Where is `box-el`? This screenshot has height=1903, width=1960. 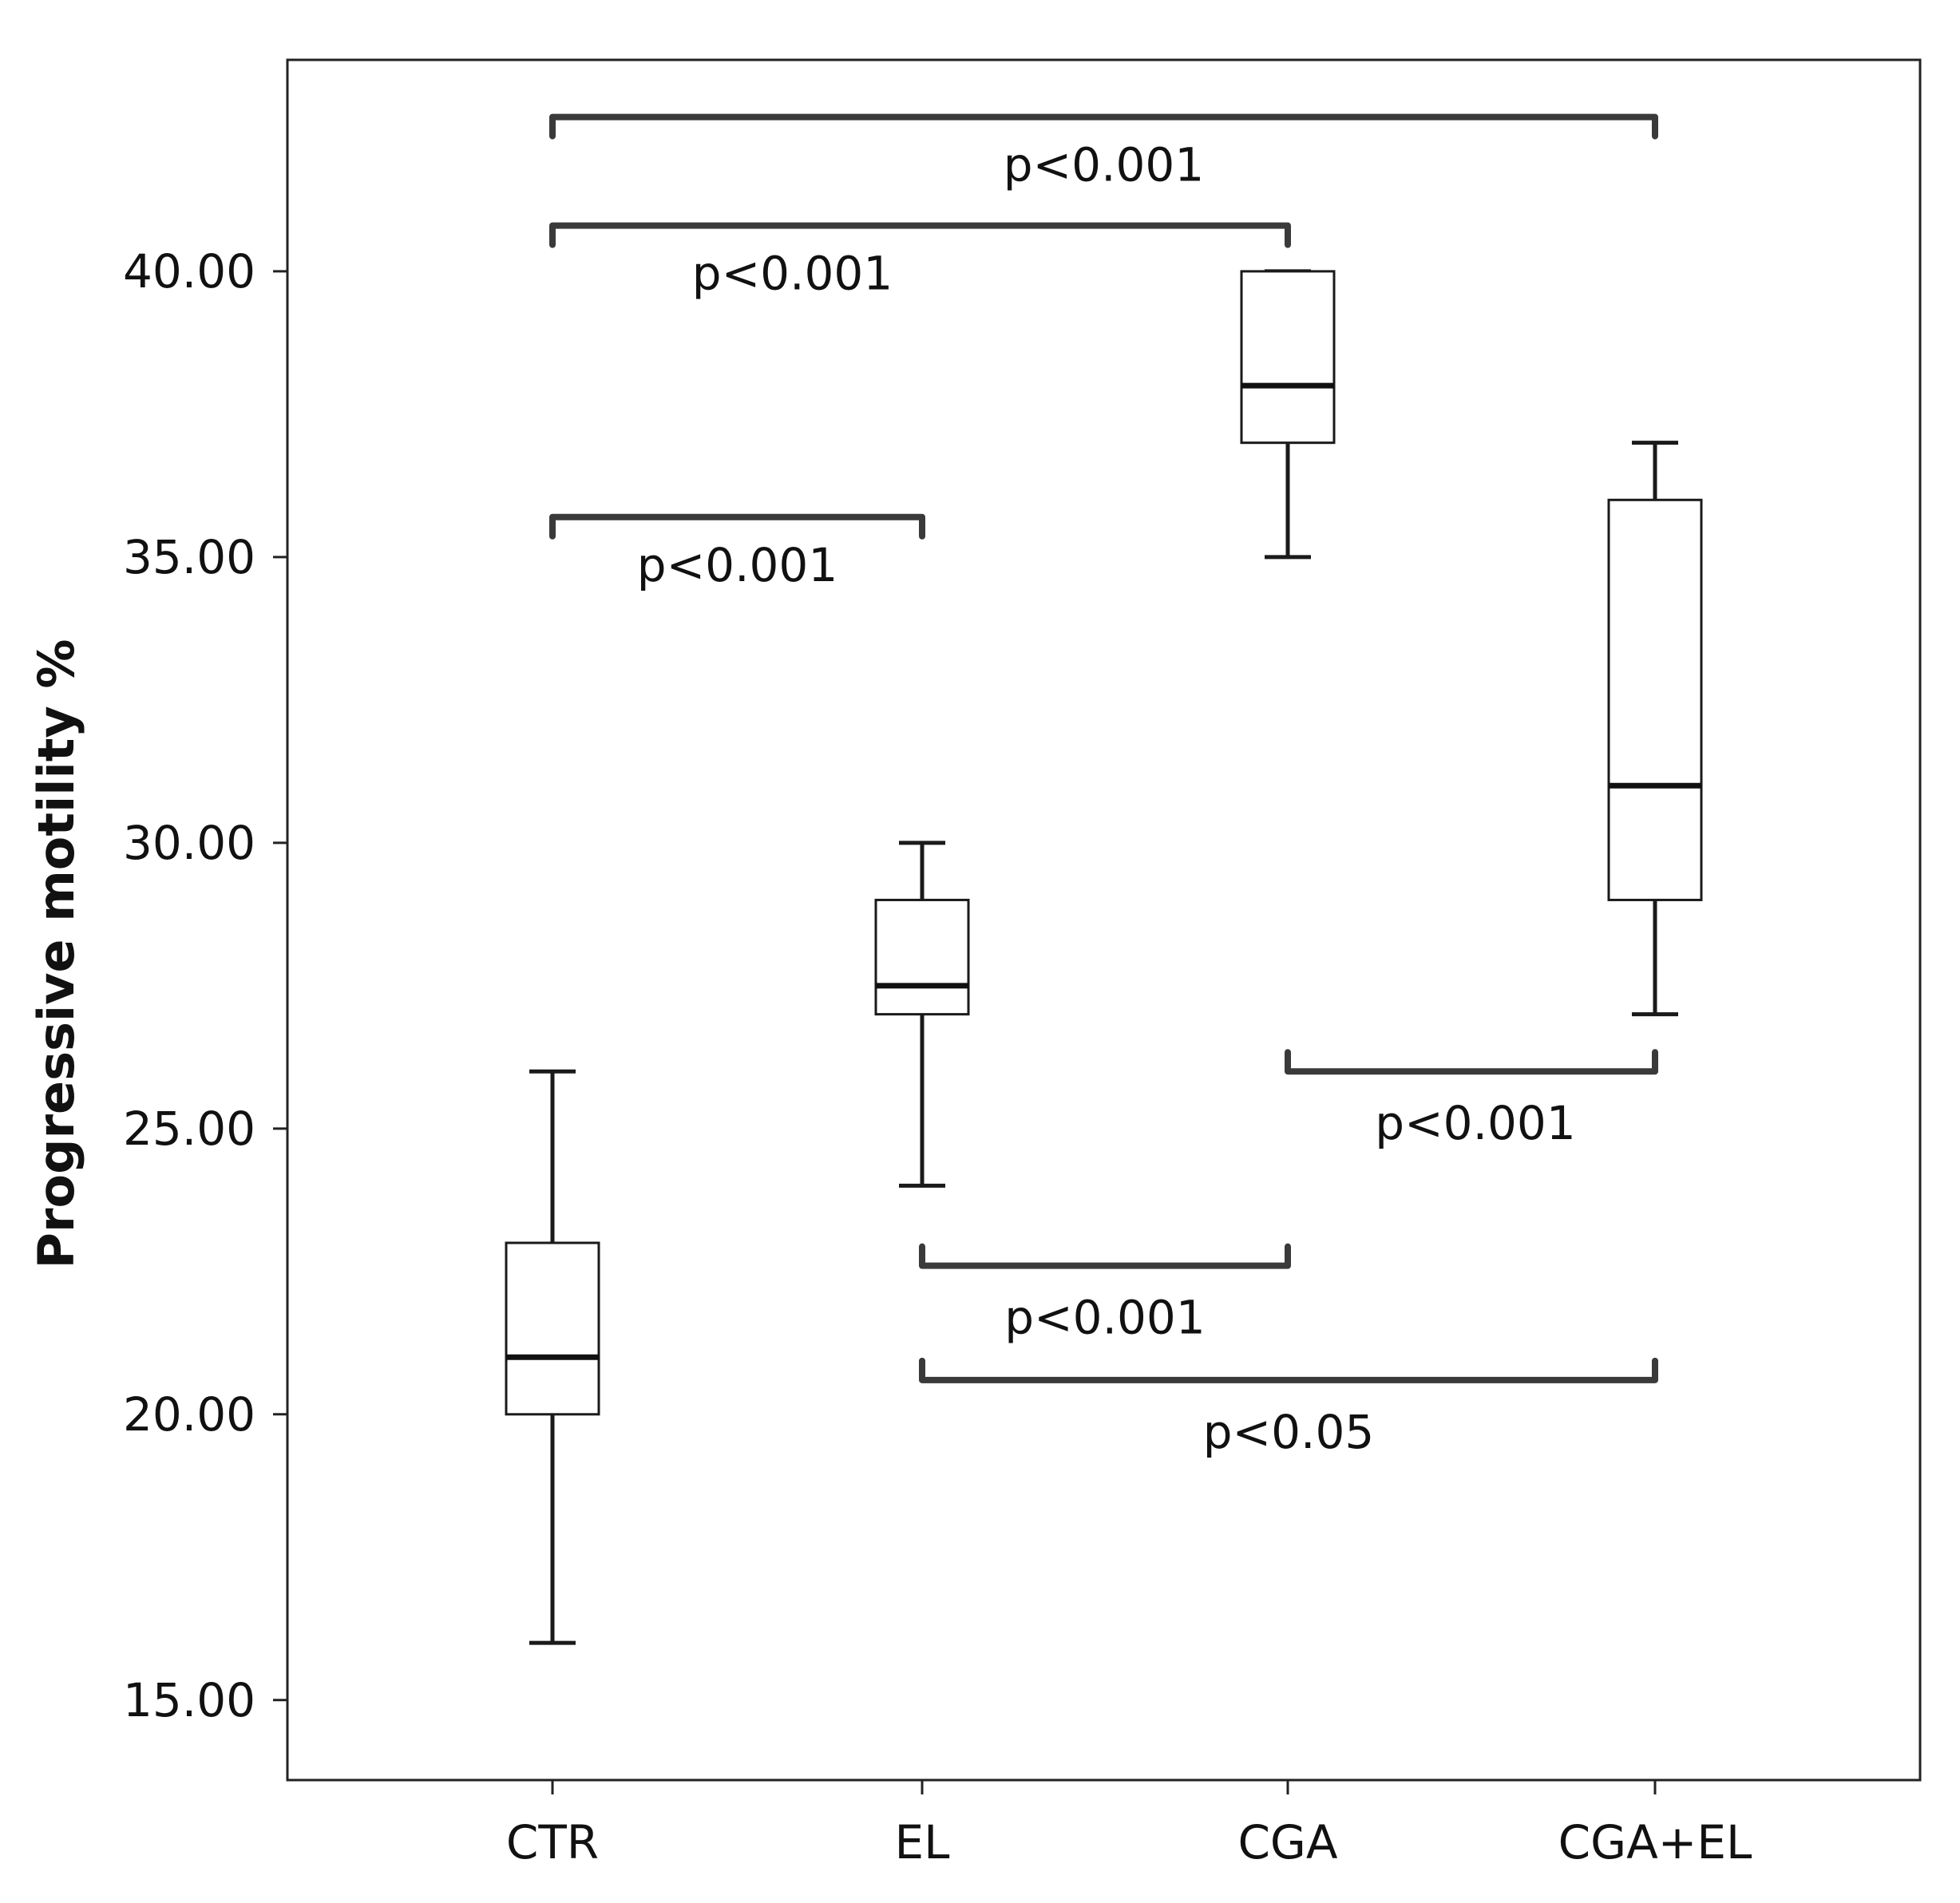 box-el is located at coordinates (922, 1014).